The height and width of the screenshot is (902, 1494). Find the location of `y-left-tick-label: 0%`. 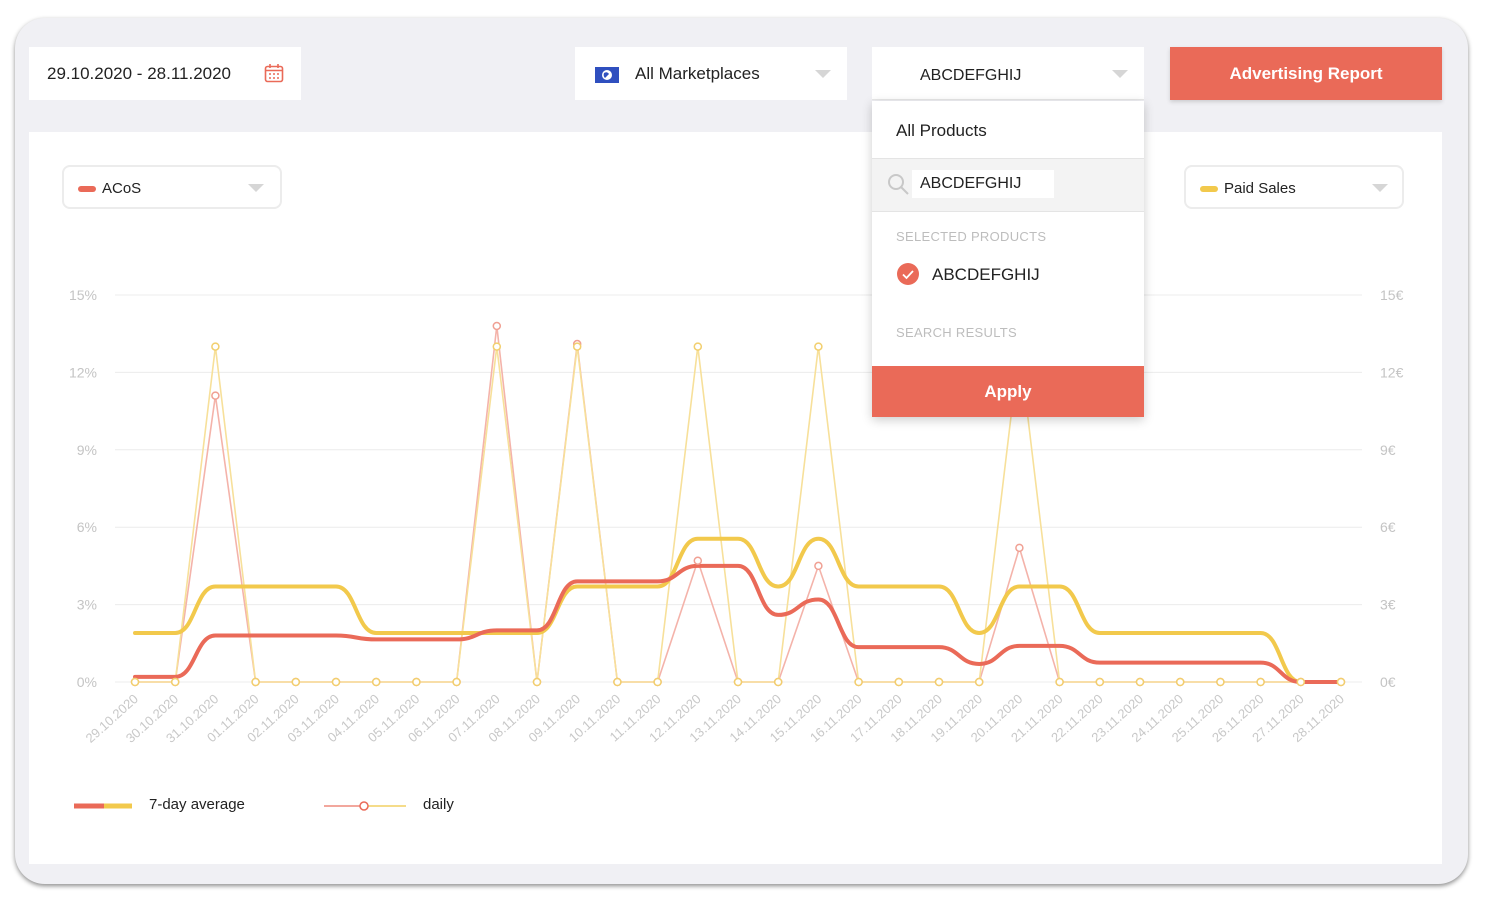

y-left-tick-label: 0% is located at coordinates (87, 682).